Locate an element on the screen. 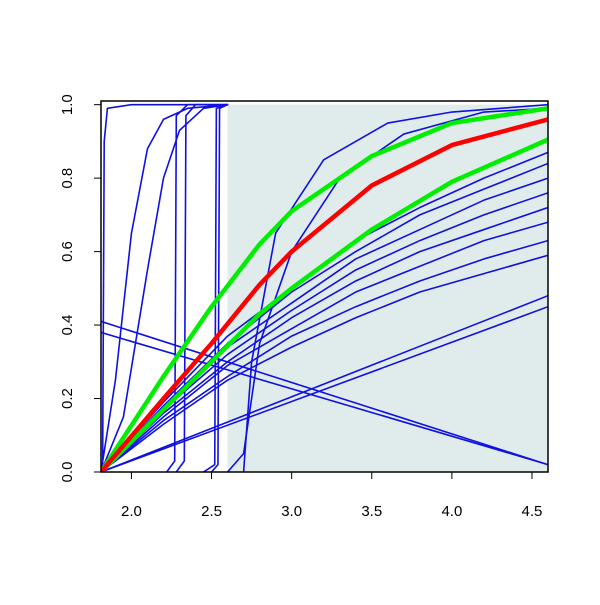 The width and height of the screenshot is (600, 605). x-tick-label: 4.0 is located at coordinates (451, 511).